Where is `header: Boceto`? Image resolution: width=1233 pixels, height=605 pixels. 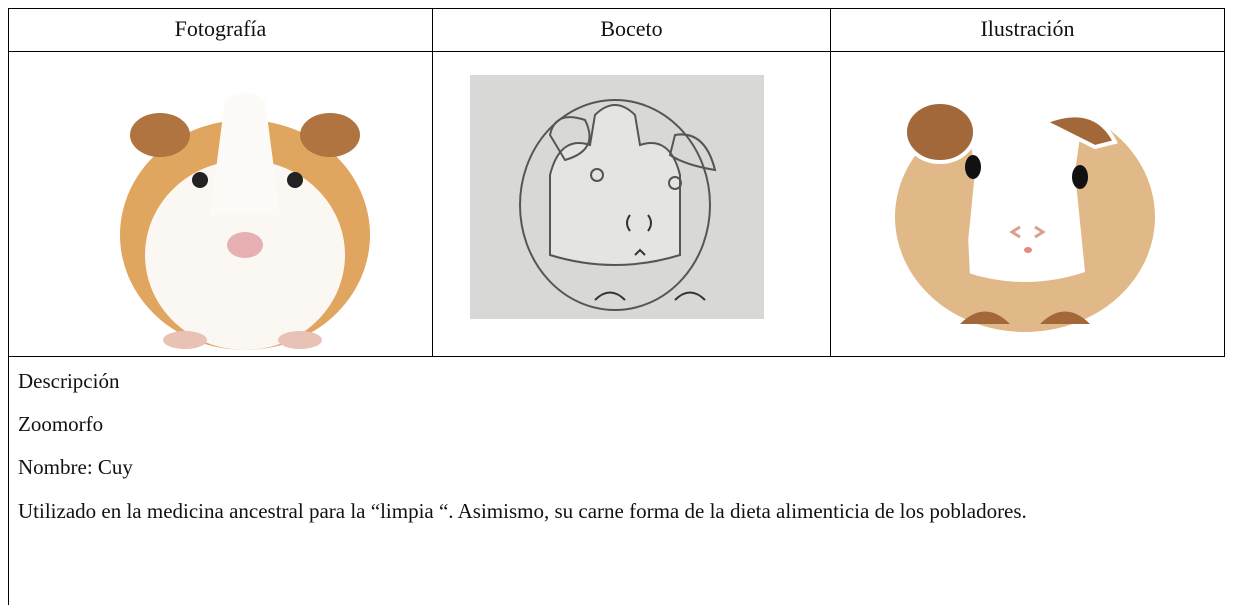
header: Boceto is located at coordinates (631, 28).